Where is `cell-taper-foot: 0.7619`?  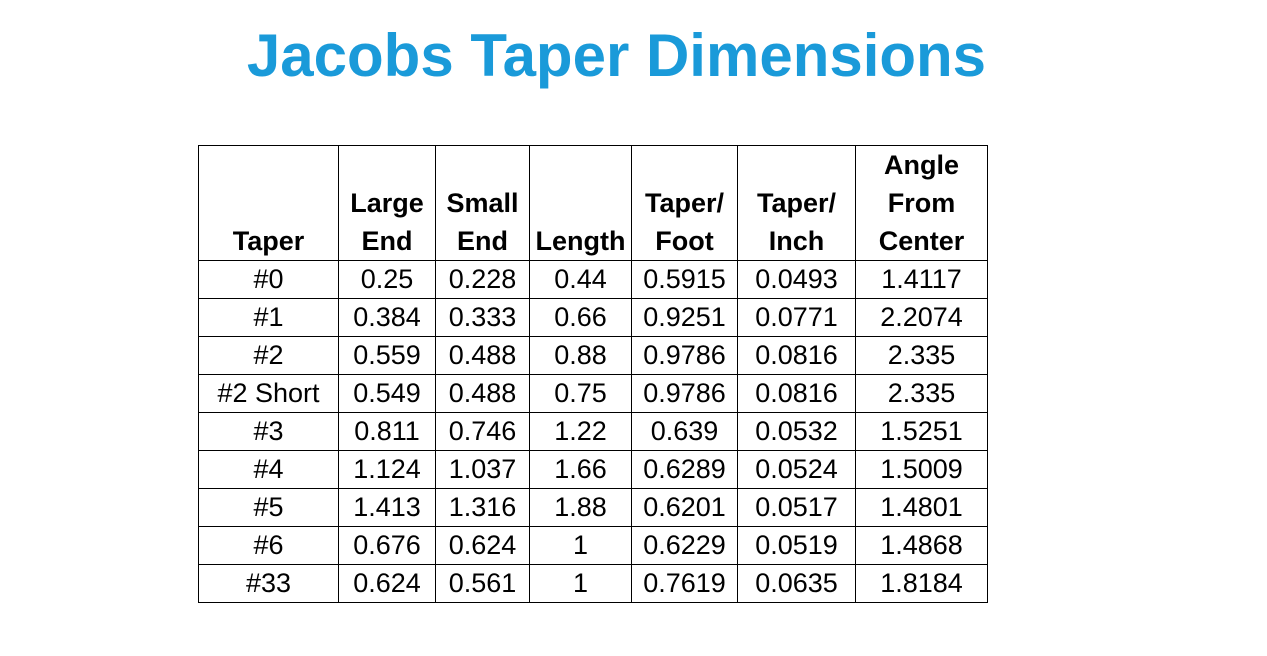 cell-taper-foot: 0.7619 is located at coordinates (684, 583).